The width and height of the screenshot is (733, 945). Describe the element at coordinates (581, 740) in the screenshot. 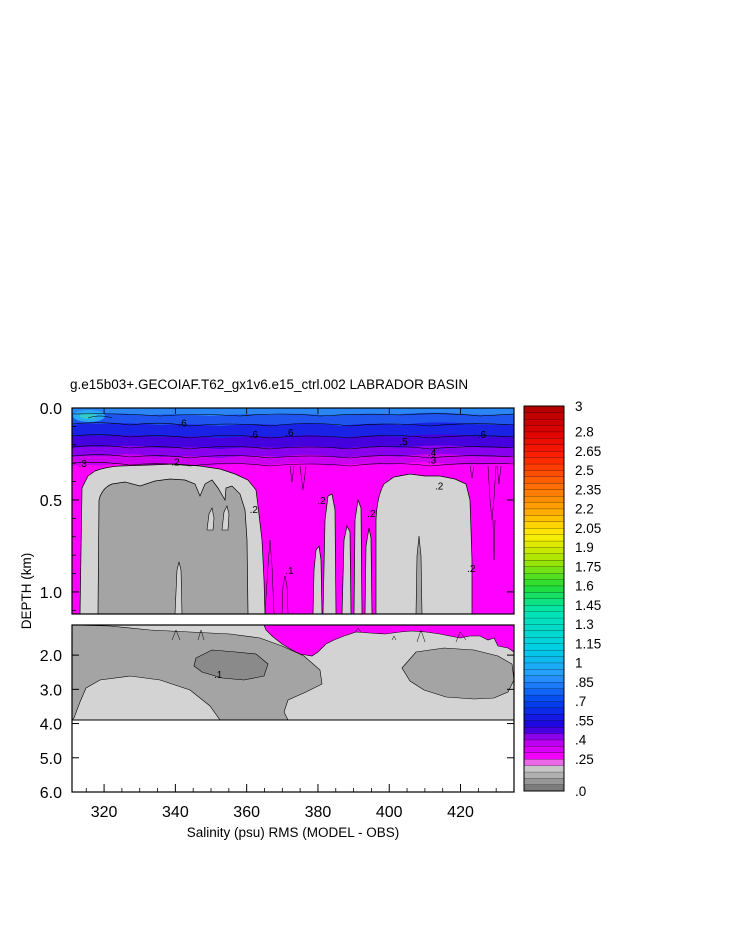

I see `colorbar-label: .4` at that location.